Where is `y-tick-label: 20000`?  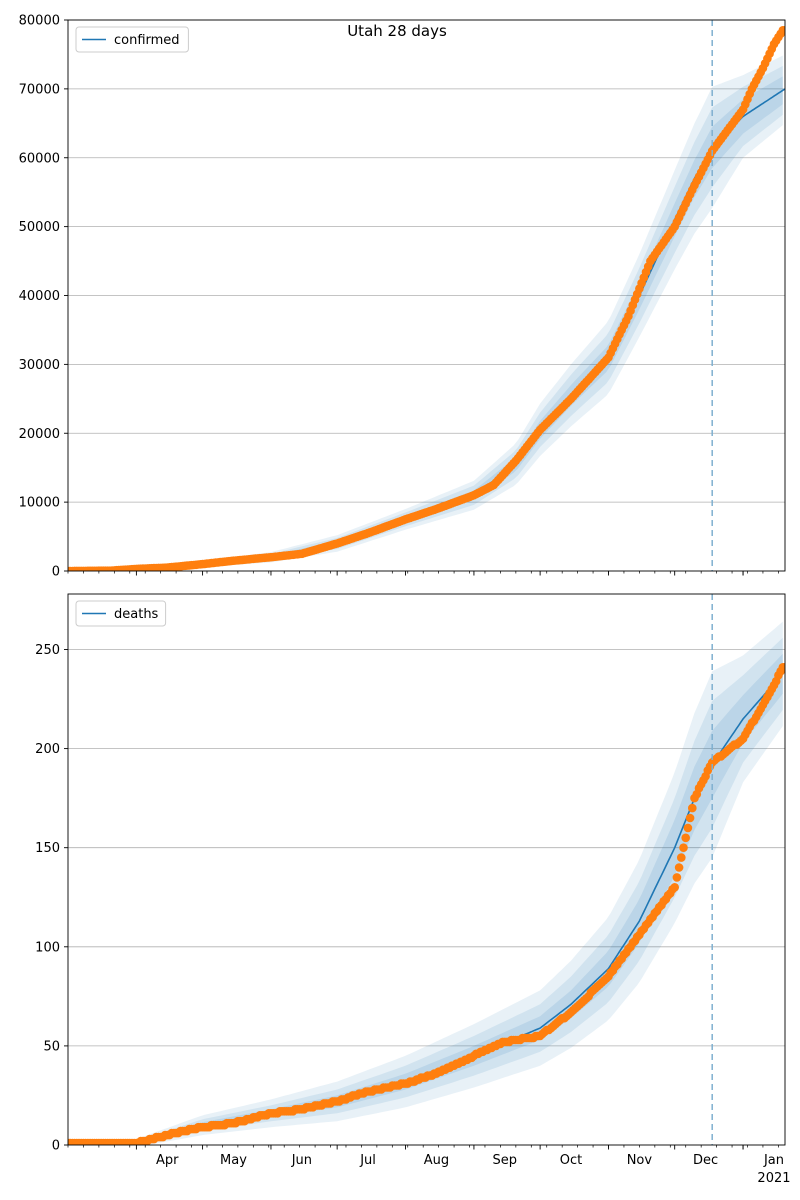 y-tick-label: 20000 is located at coordinates (39, 434).